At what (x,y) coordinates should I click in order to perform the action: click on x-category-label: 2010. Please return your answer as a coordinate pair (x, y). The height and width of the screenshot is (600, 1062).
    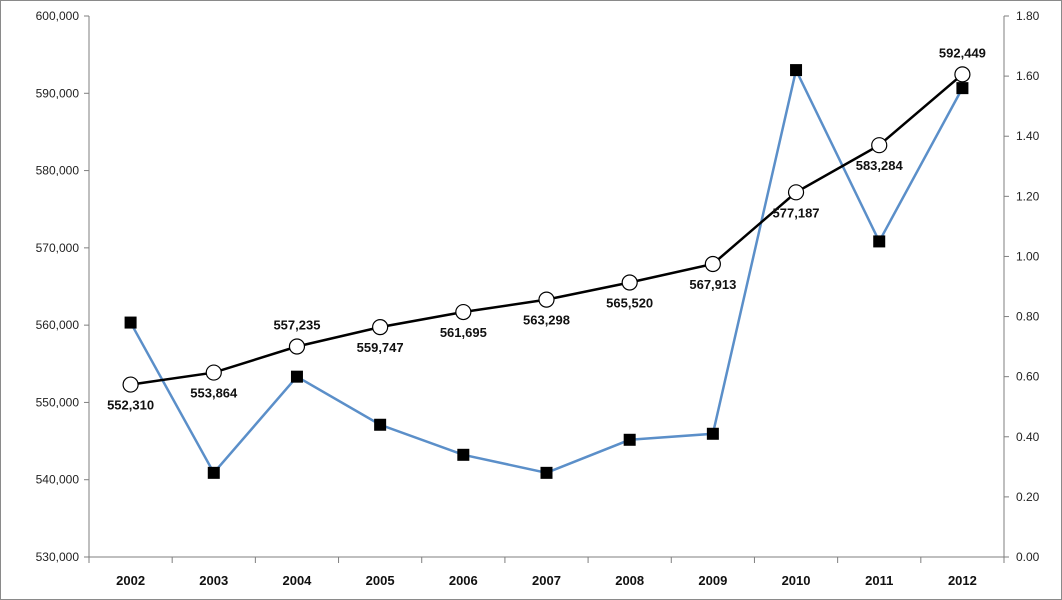
    Looking at the image, I should click on (796, 580).